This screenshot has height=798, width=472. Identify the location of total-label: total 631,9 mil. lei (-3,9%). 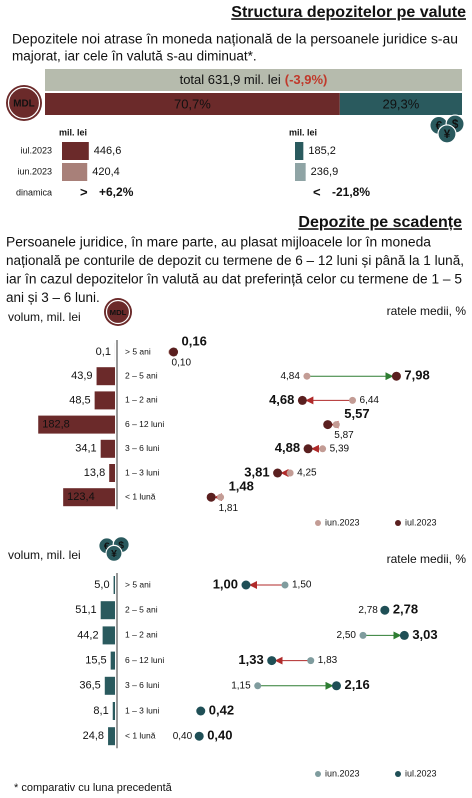
(254, 79).